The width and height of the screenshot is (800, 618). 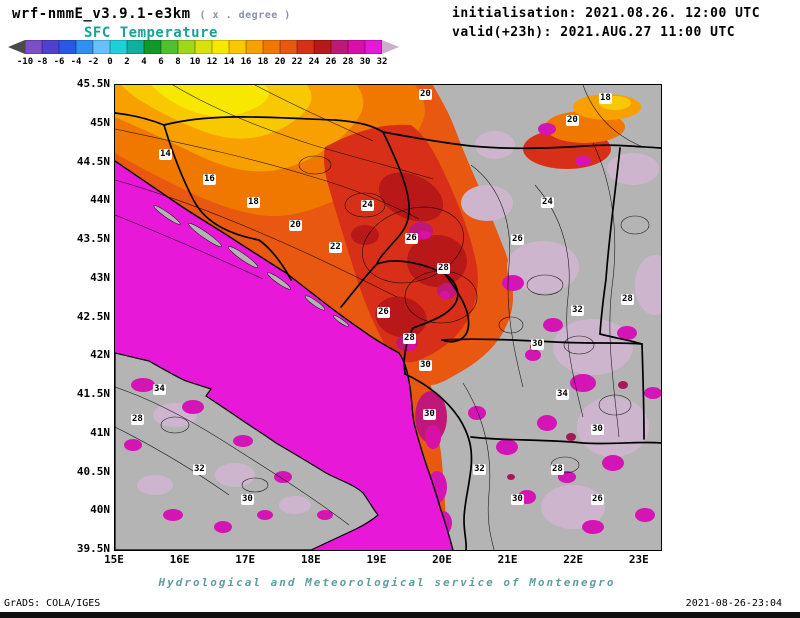 What do you see at coordinates (93, 161) in the screenshot?
I see `lat-tick-label: 44.5N` at bounding box center [93, 161].